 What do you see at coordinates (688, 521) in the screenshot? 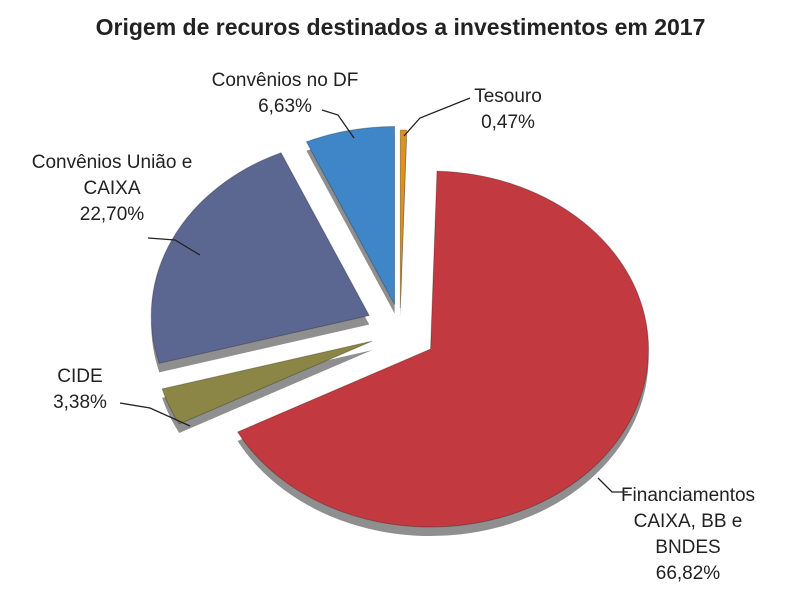
I see `category-label: Financiamentos CAIXA, BB e BNDES` at bounding box center [688, 521].